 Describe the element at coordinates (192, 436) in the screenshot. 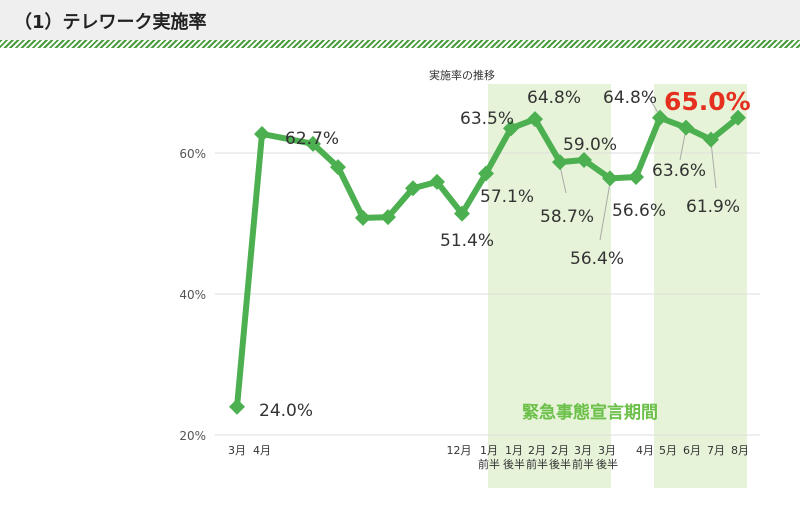

I see `y-tick-label: 20%` at that location.